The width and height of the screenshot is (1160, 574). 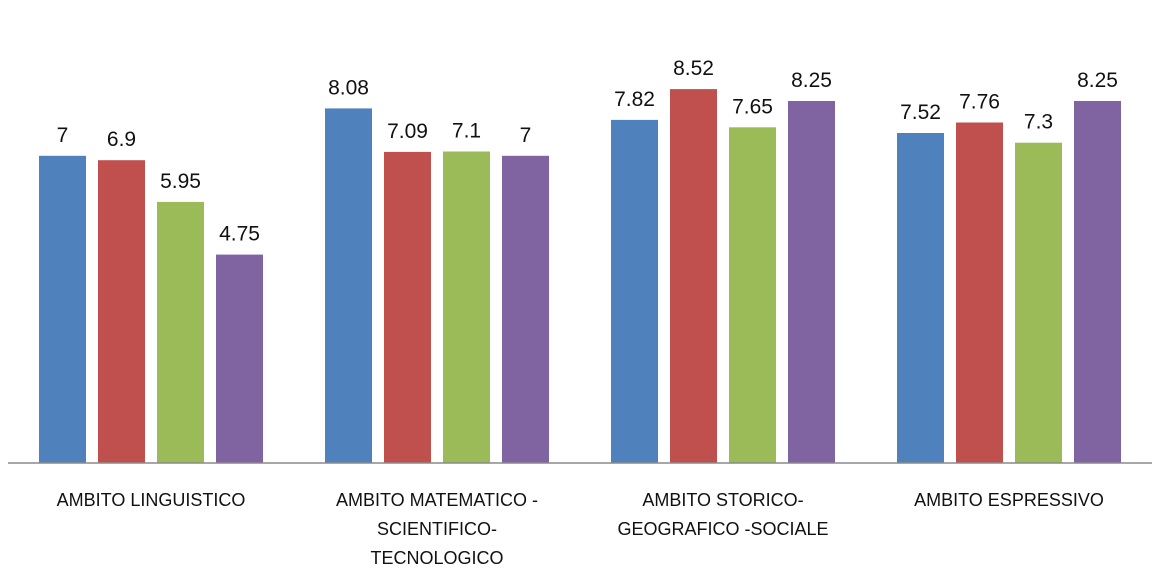 What do you see at coordinates (811, 282) in the screenshot?
I see `bar-cat3-series4` at bounding box center [811, 282].